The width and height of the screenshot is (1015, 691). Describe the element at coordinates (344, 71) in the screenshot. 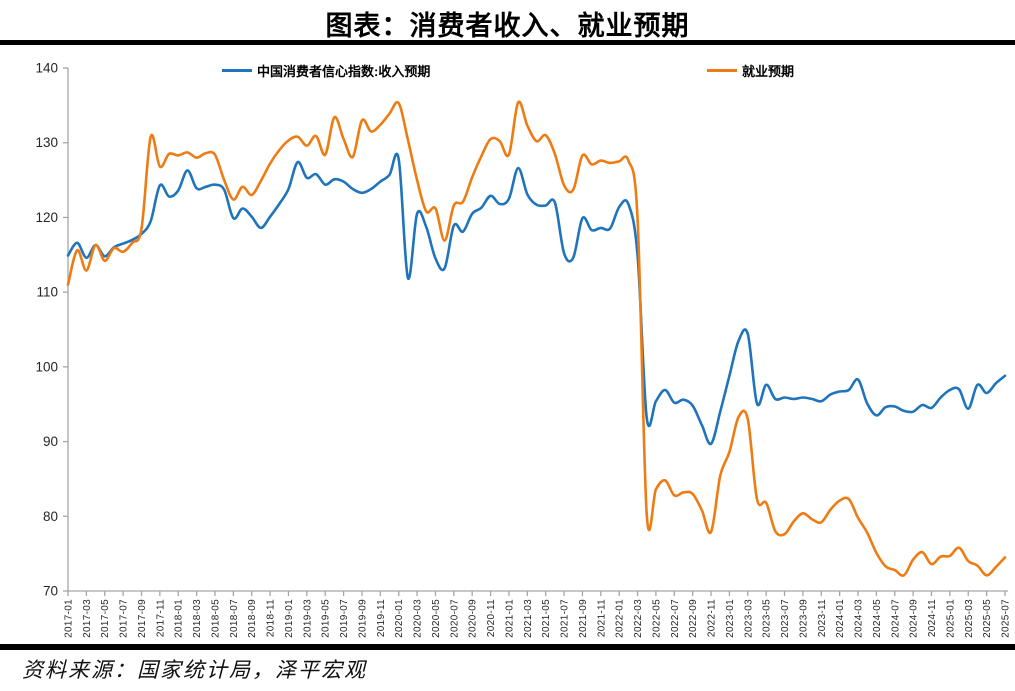

I see `income-series-legend-label: 中国消费者信心指数:收入预期` at that location.